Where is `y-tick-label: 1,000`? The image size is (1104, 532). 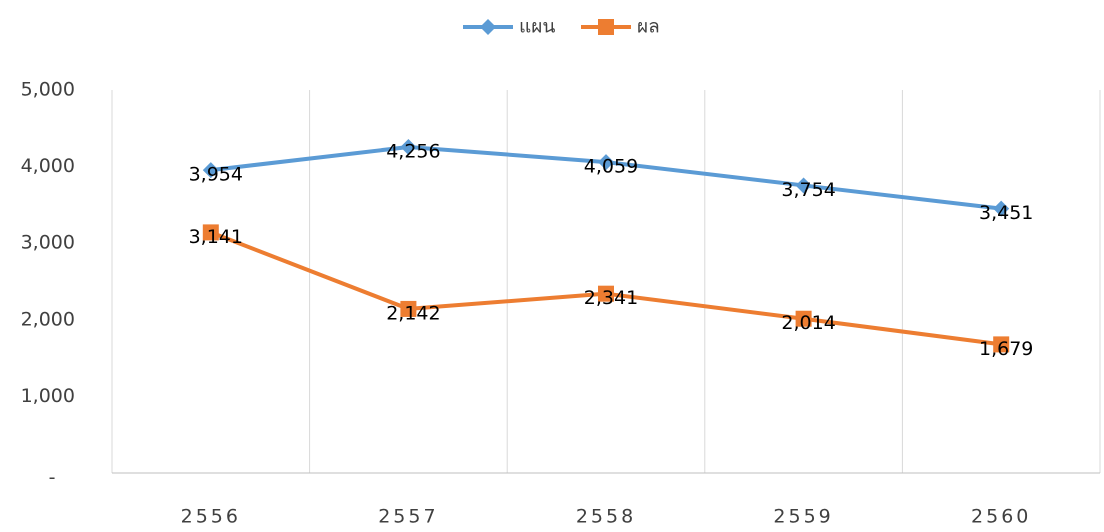 y-tick-label: 1,000 is located at coordinates (48, 396).